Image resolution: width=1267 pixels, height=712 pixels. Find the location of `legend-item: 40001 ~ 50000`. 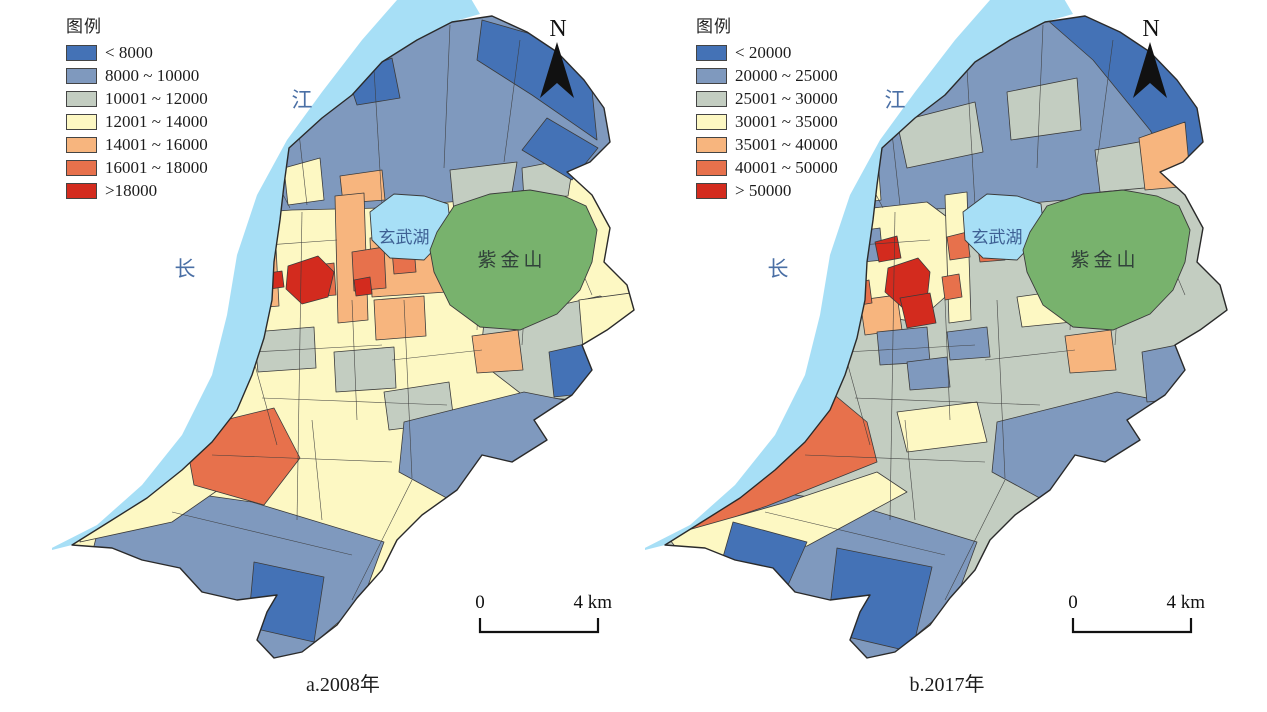

legend-item: 40001 ~ 50000 is located at coordinates (767, 167).